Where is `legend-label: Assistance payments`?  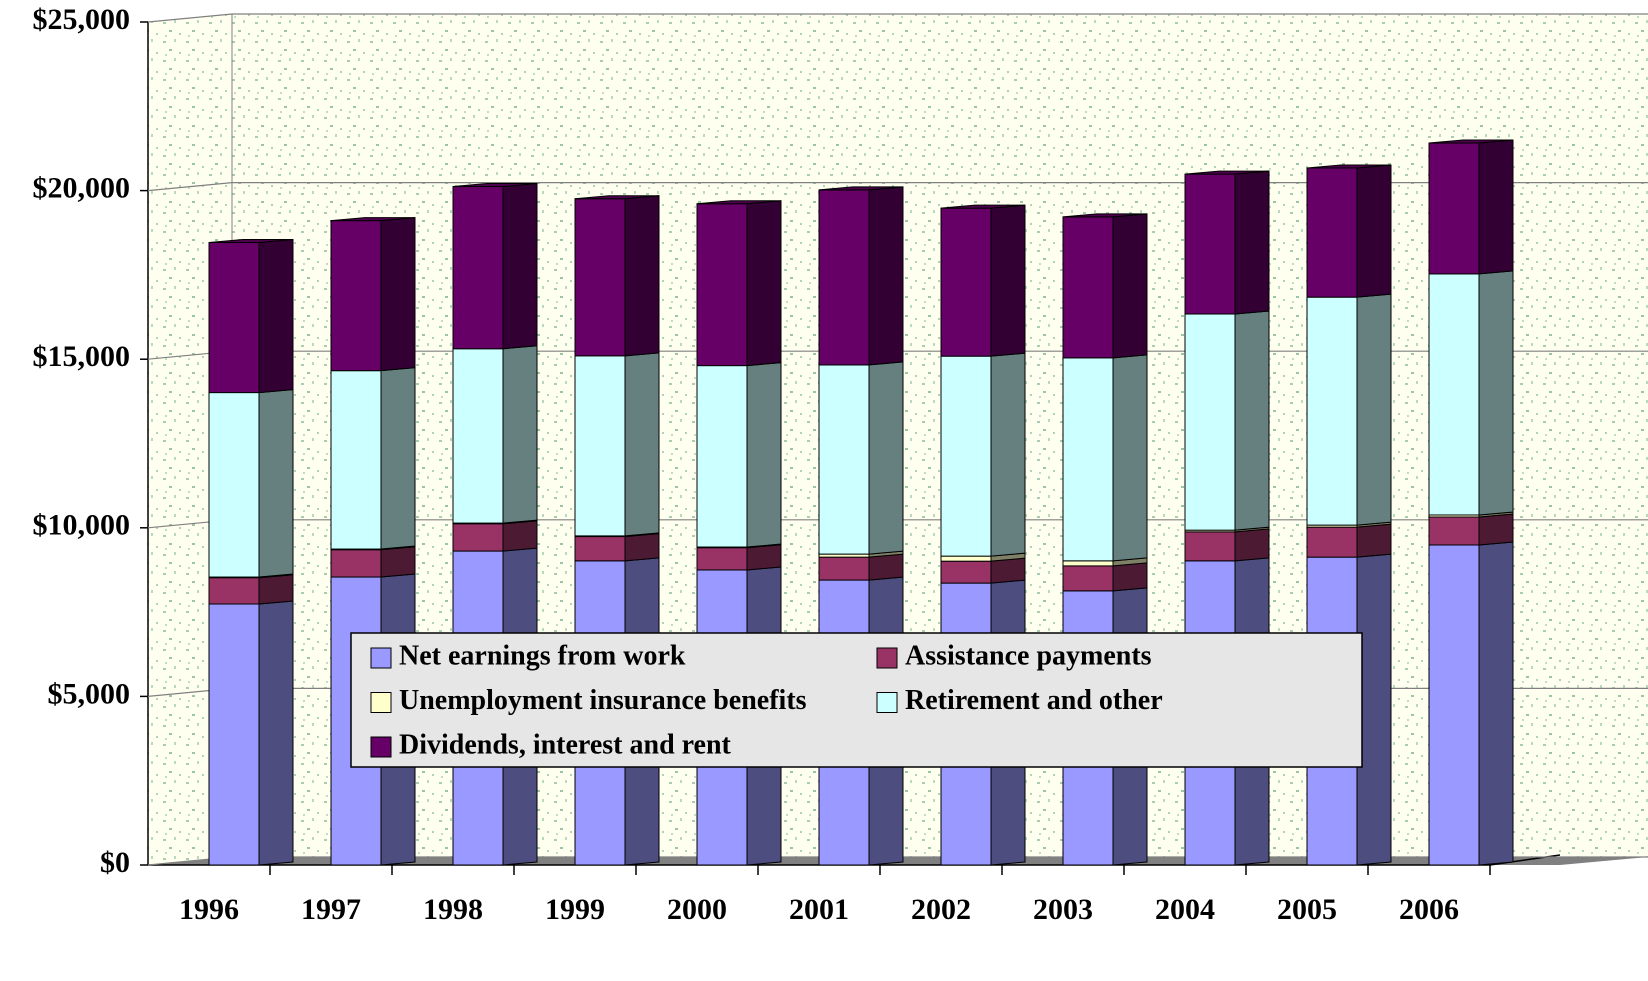 legend-label: Assistance payments is located at coordinates (1028, 655).